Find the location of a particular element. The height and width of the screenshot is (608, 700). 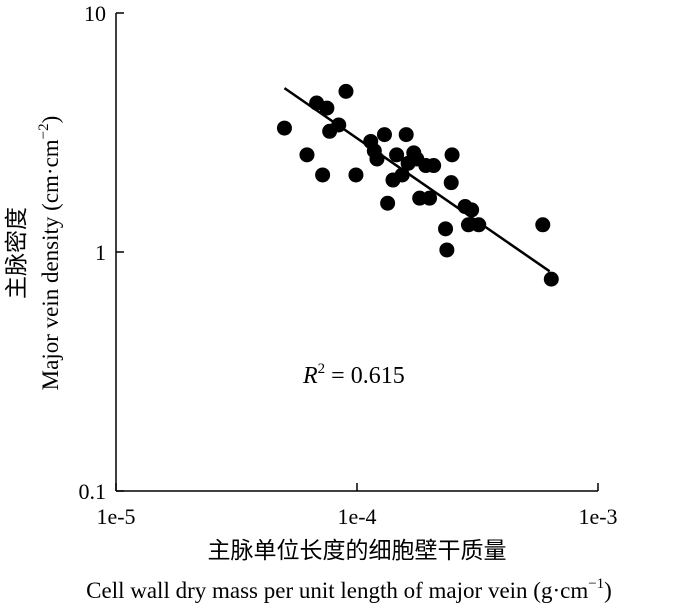

y-tick-label: 10 is located at coordinates (95, 13).